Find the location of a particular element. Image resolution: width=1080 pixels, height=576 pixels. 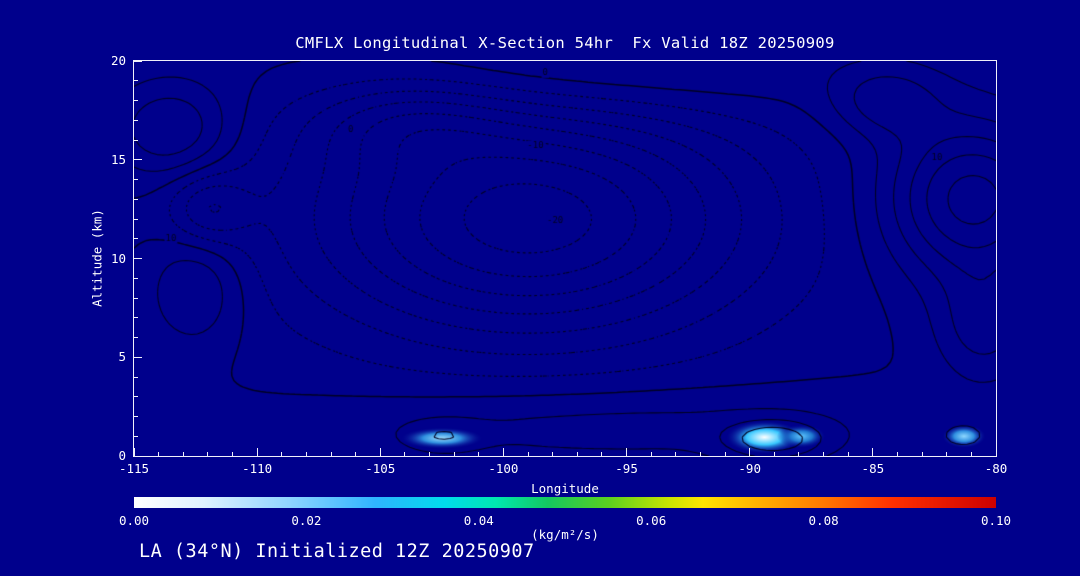

y-tick-label: 0 is located at coordinates (122, 455).